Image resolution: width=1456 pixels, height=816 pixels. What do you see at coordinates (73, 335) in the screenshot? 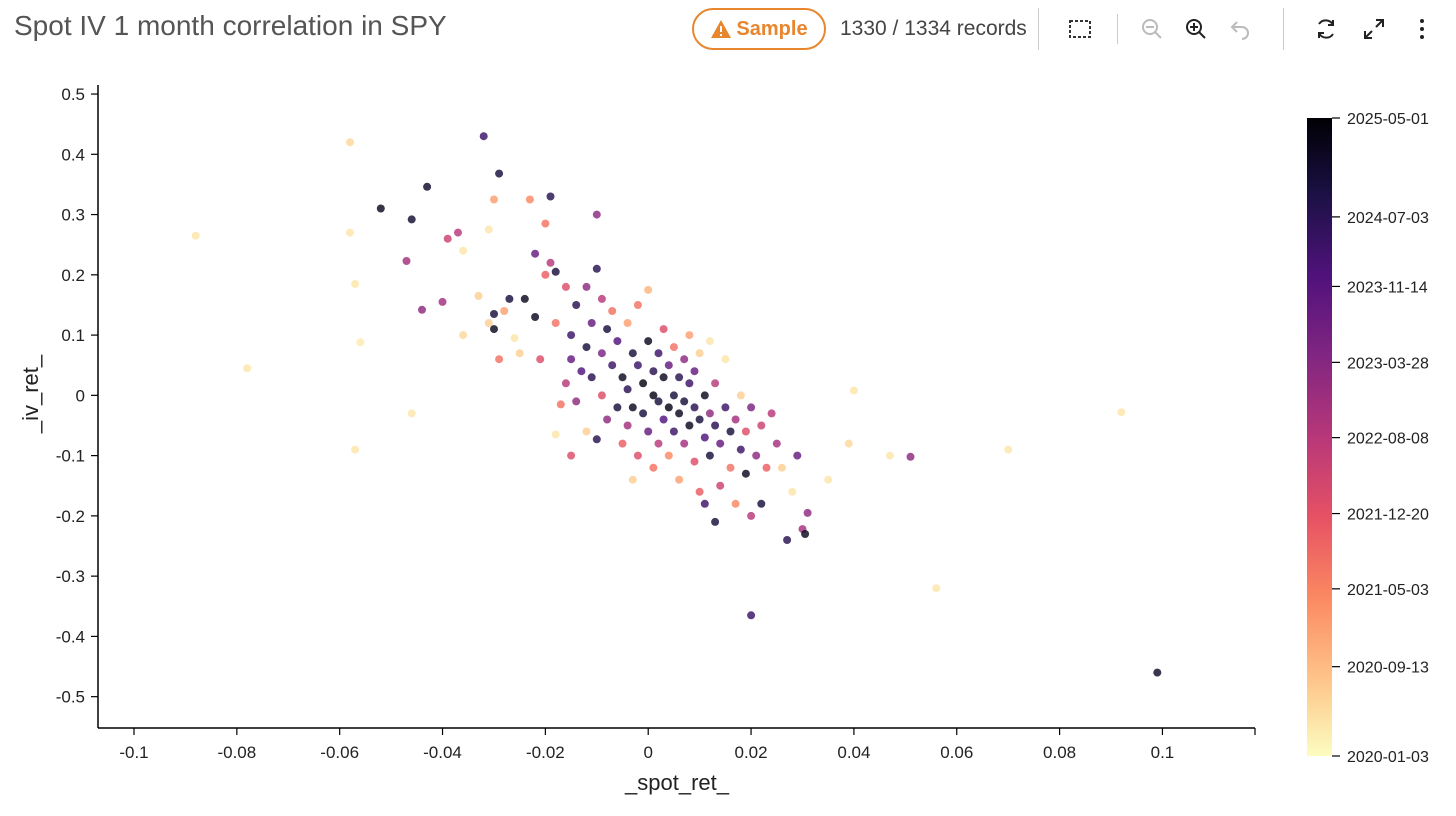
I see `y-tick-label: 0.1` at bounding box center [73, 335].